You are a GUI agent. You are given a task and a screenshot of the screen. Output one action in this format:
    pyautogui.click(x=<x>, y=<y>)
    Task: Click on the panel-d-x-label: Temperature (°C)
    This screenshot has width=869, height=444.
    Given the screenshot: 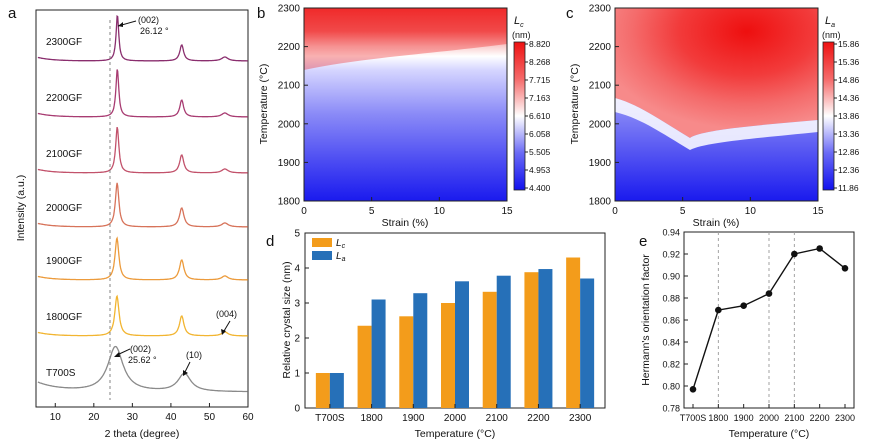 What is the action you would take?
    pyautogui.click(x=455, y=434)
    